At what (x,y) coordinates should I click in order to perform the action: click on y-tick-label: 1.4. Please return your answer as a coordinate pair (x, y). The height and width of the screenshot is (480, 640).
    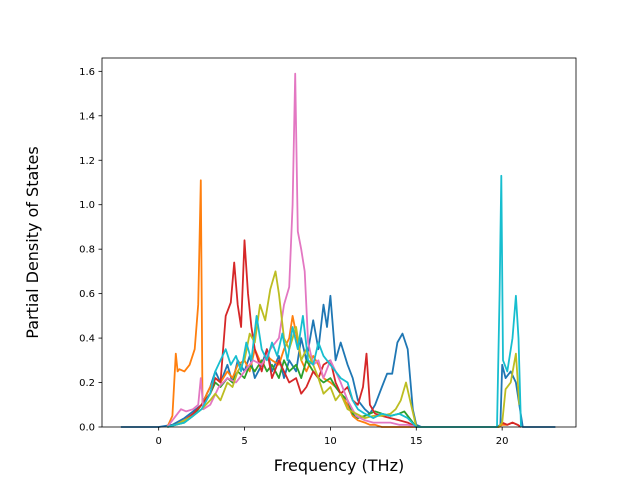
    Looking at the image, I should click on (87, 116).